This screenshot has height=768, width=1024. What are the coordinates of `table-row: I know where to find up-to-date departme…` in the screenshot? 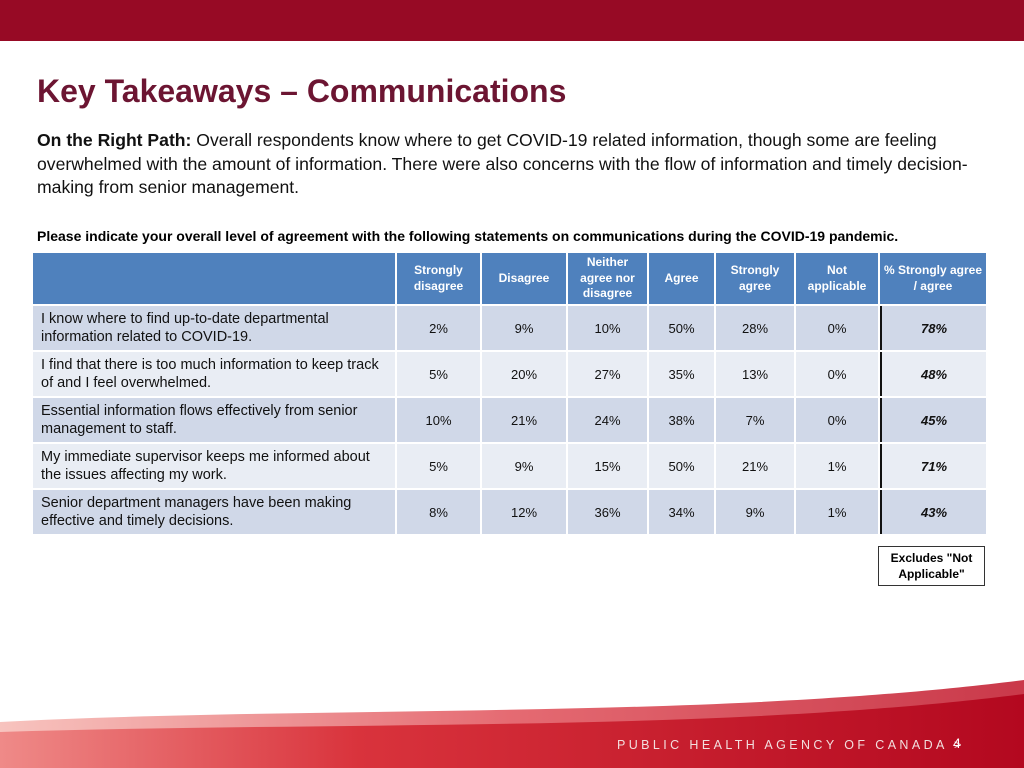 It's located at (509, 328).